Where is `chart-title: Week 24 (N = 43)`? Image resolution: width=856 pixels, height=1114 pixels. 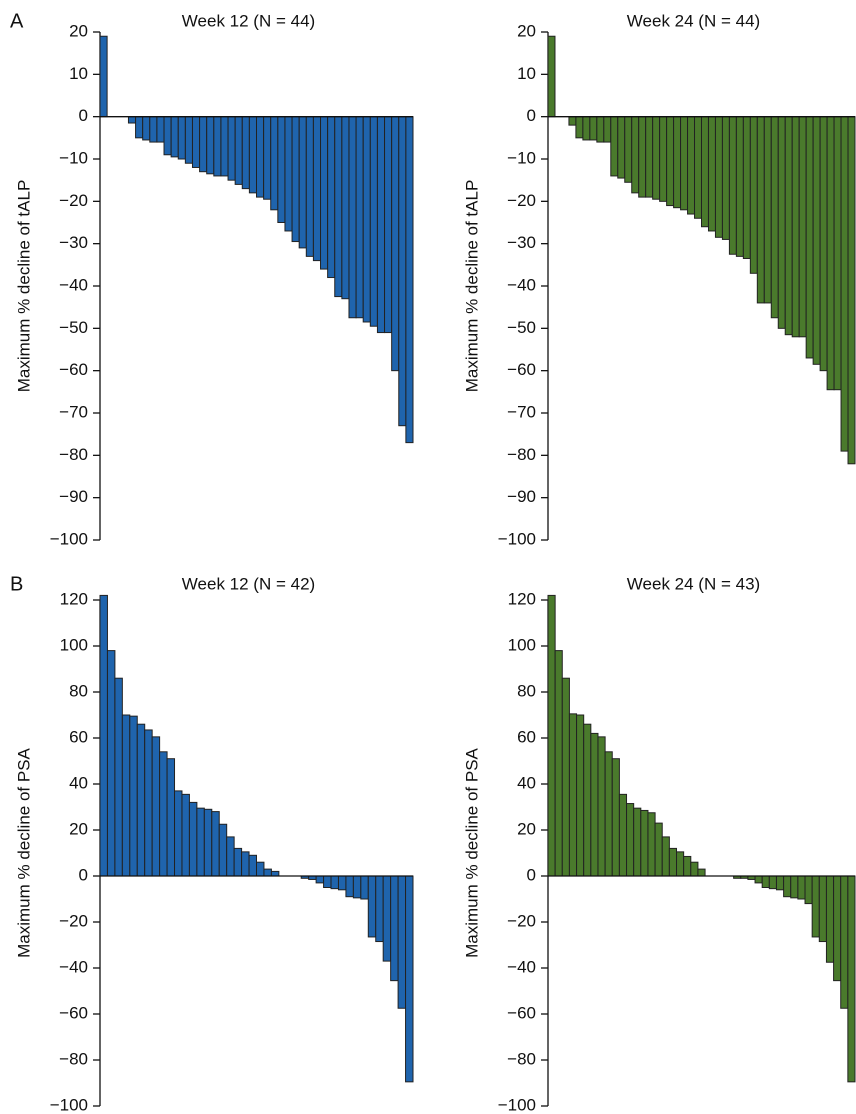 chart-title: Week 24 (N = 43) is located at coordinates (693, 583).